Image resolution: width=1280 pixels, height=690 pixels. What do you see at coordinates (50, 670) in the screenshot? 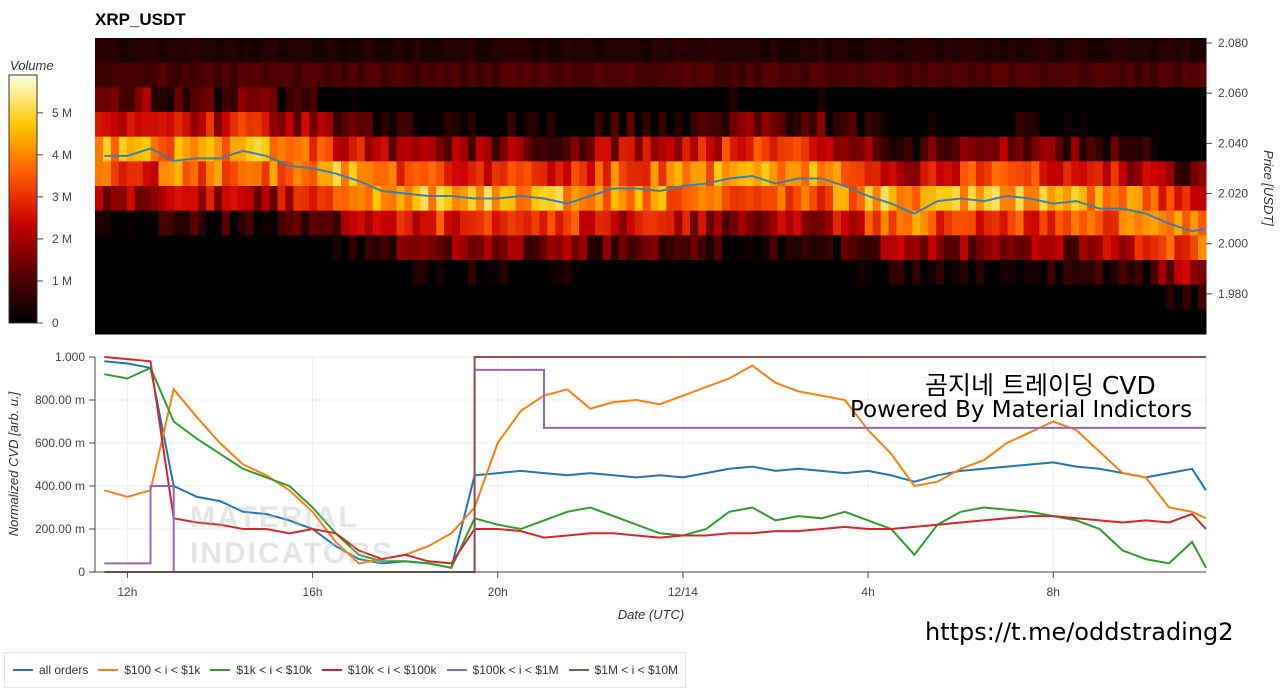
I see `legend-item: all orders` at bounding box center [50, 670].